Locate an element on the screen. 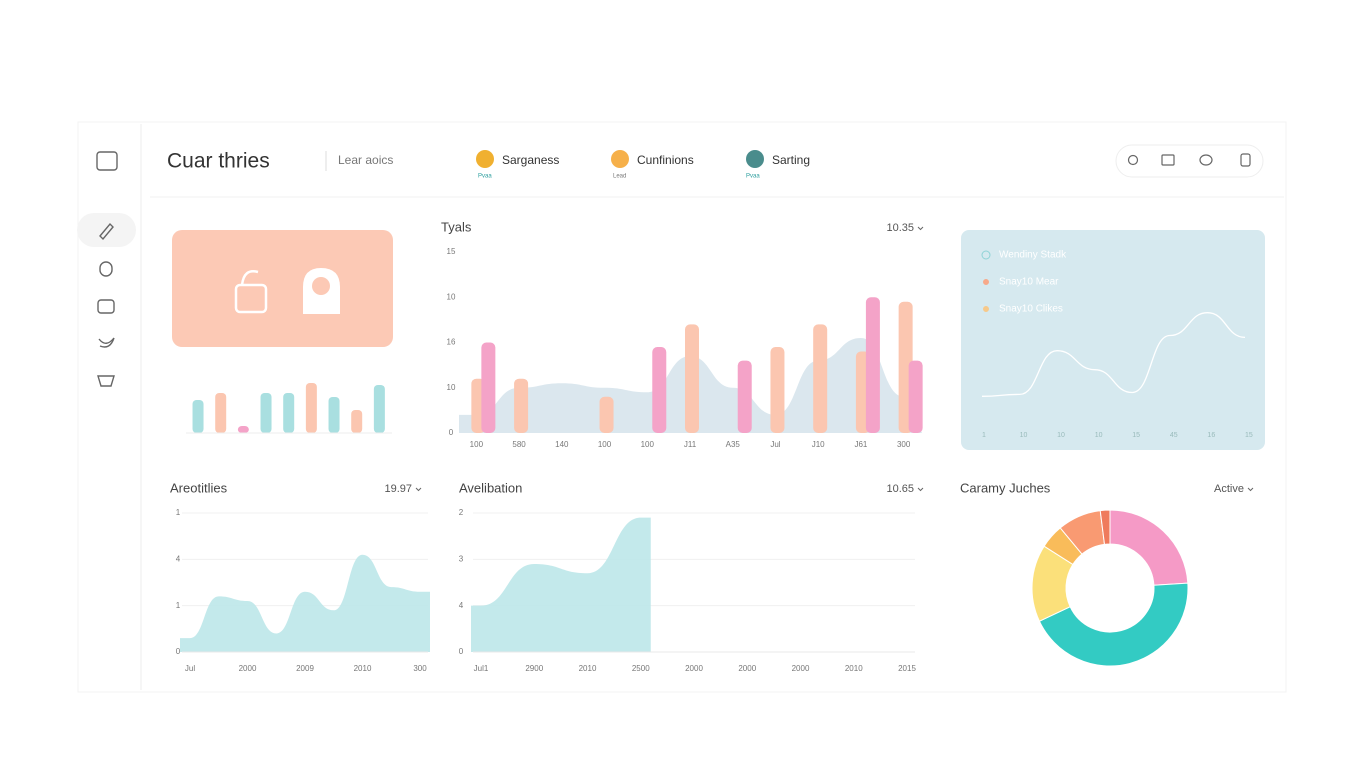 The width and height of the screenshot is (1365, 773). sidebar is located at coordinates (106, 269).